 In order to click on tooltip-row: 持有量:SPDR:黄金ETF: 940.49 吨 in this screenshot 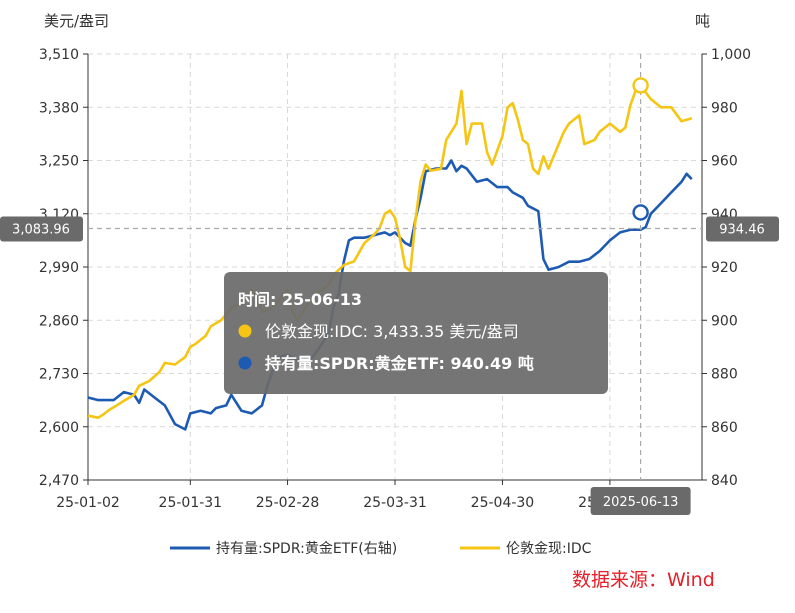, I will do `click(399, 363)`.